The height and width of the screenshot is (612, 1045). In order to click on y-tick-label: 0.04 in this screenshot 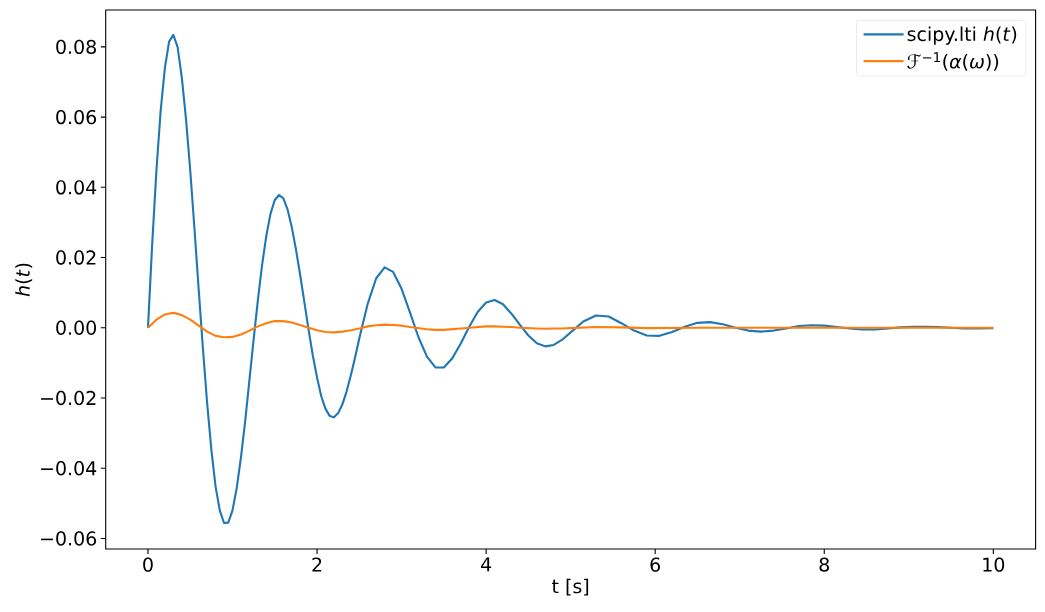, I will do `click(76, 187)`.